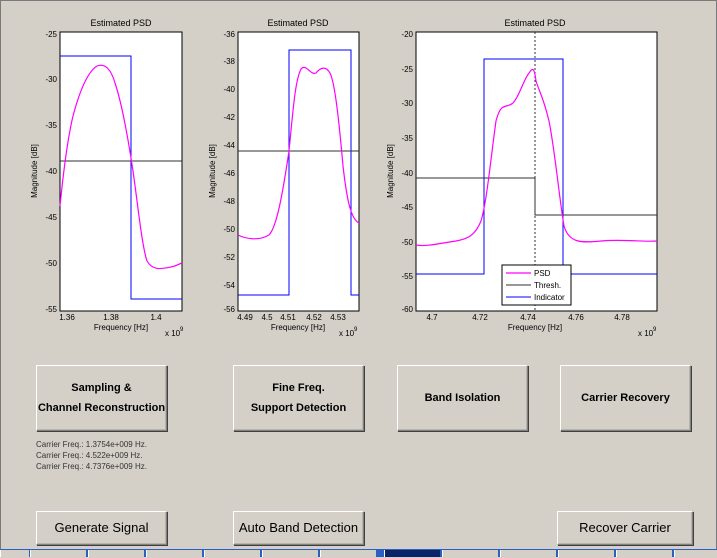 The width and height of the screenshot is (717, 558). I want to click on button-label: Auto Band Detection, so click(298, 527).